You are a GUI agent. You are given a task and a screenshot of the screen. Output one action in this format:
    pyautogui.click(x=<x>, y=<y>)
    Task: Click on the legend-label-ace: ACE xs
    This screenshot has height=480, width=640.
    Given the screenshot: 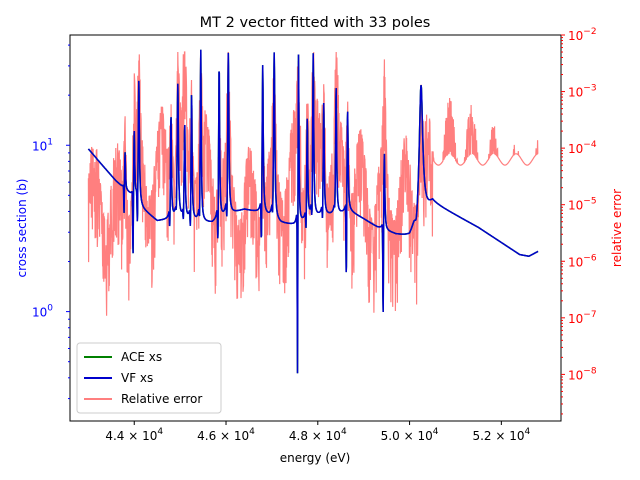 What is the action you would take?
    pyautogui.click(x=141, y=357)
    